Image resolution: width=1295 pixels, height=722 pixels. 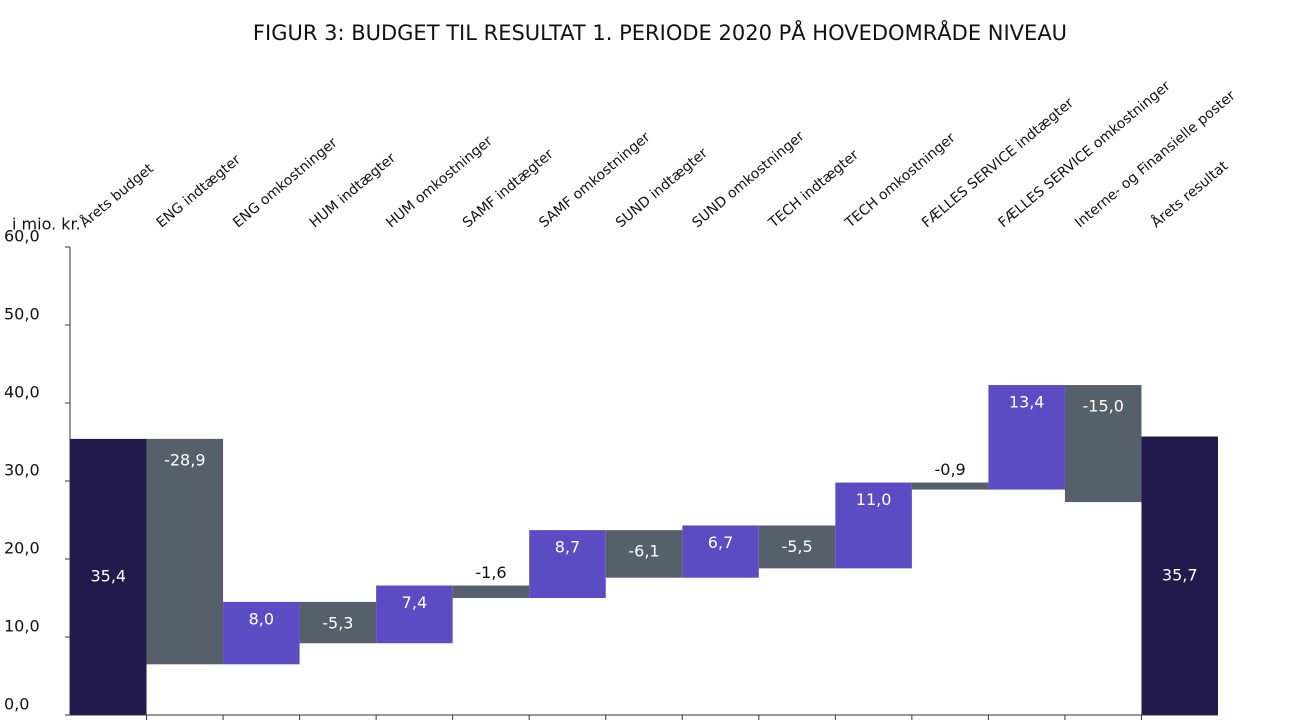 I want to click on y-tick-label: 50,0, so click(x=22, y=314).